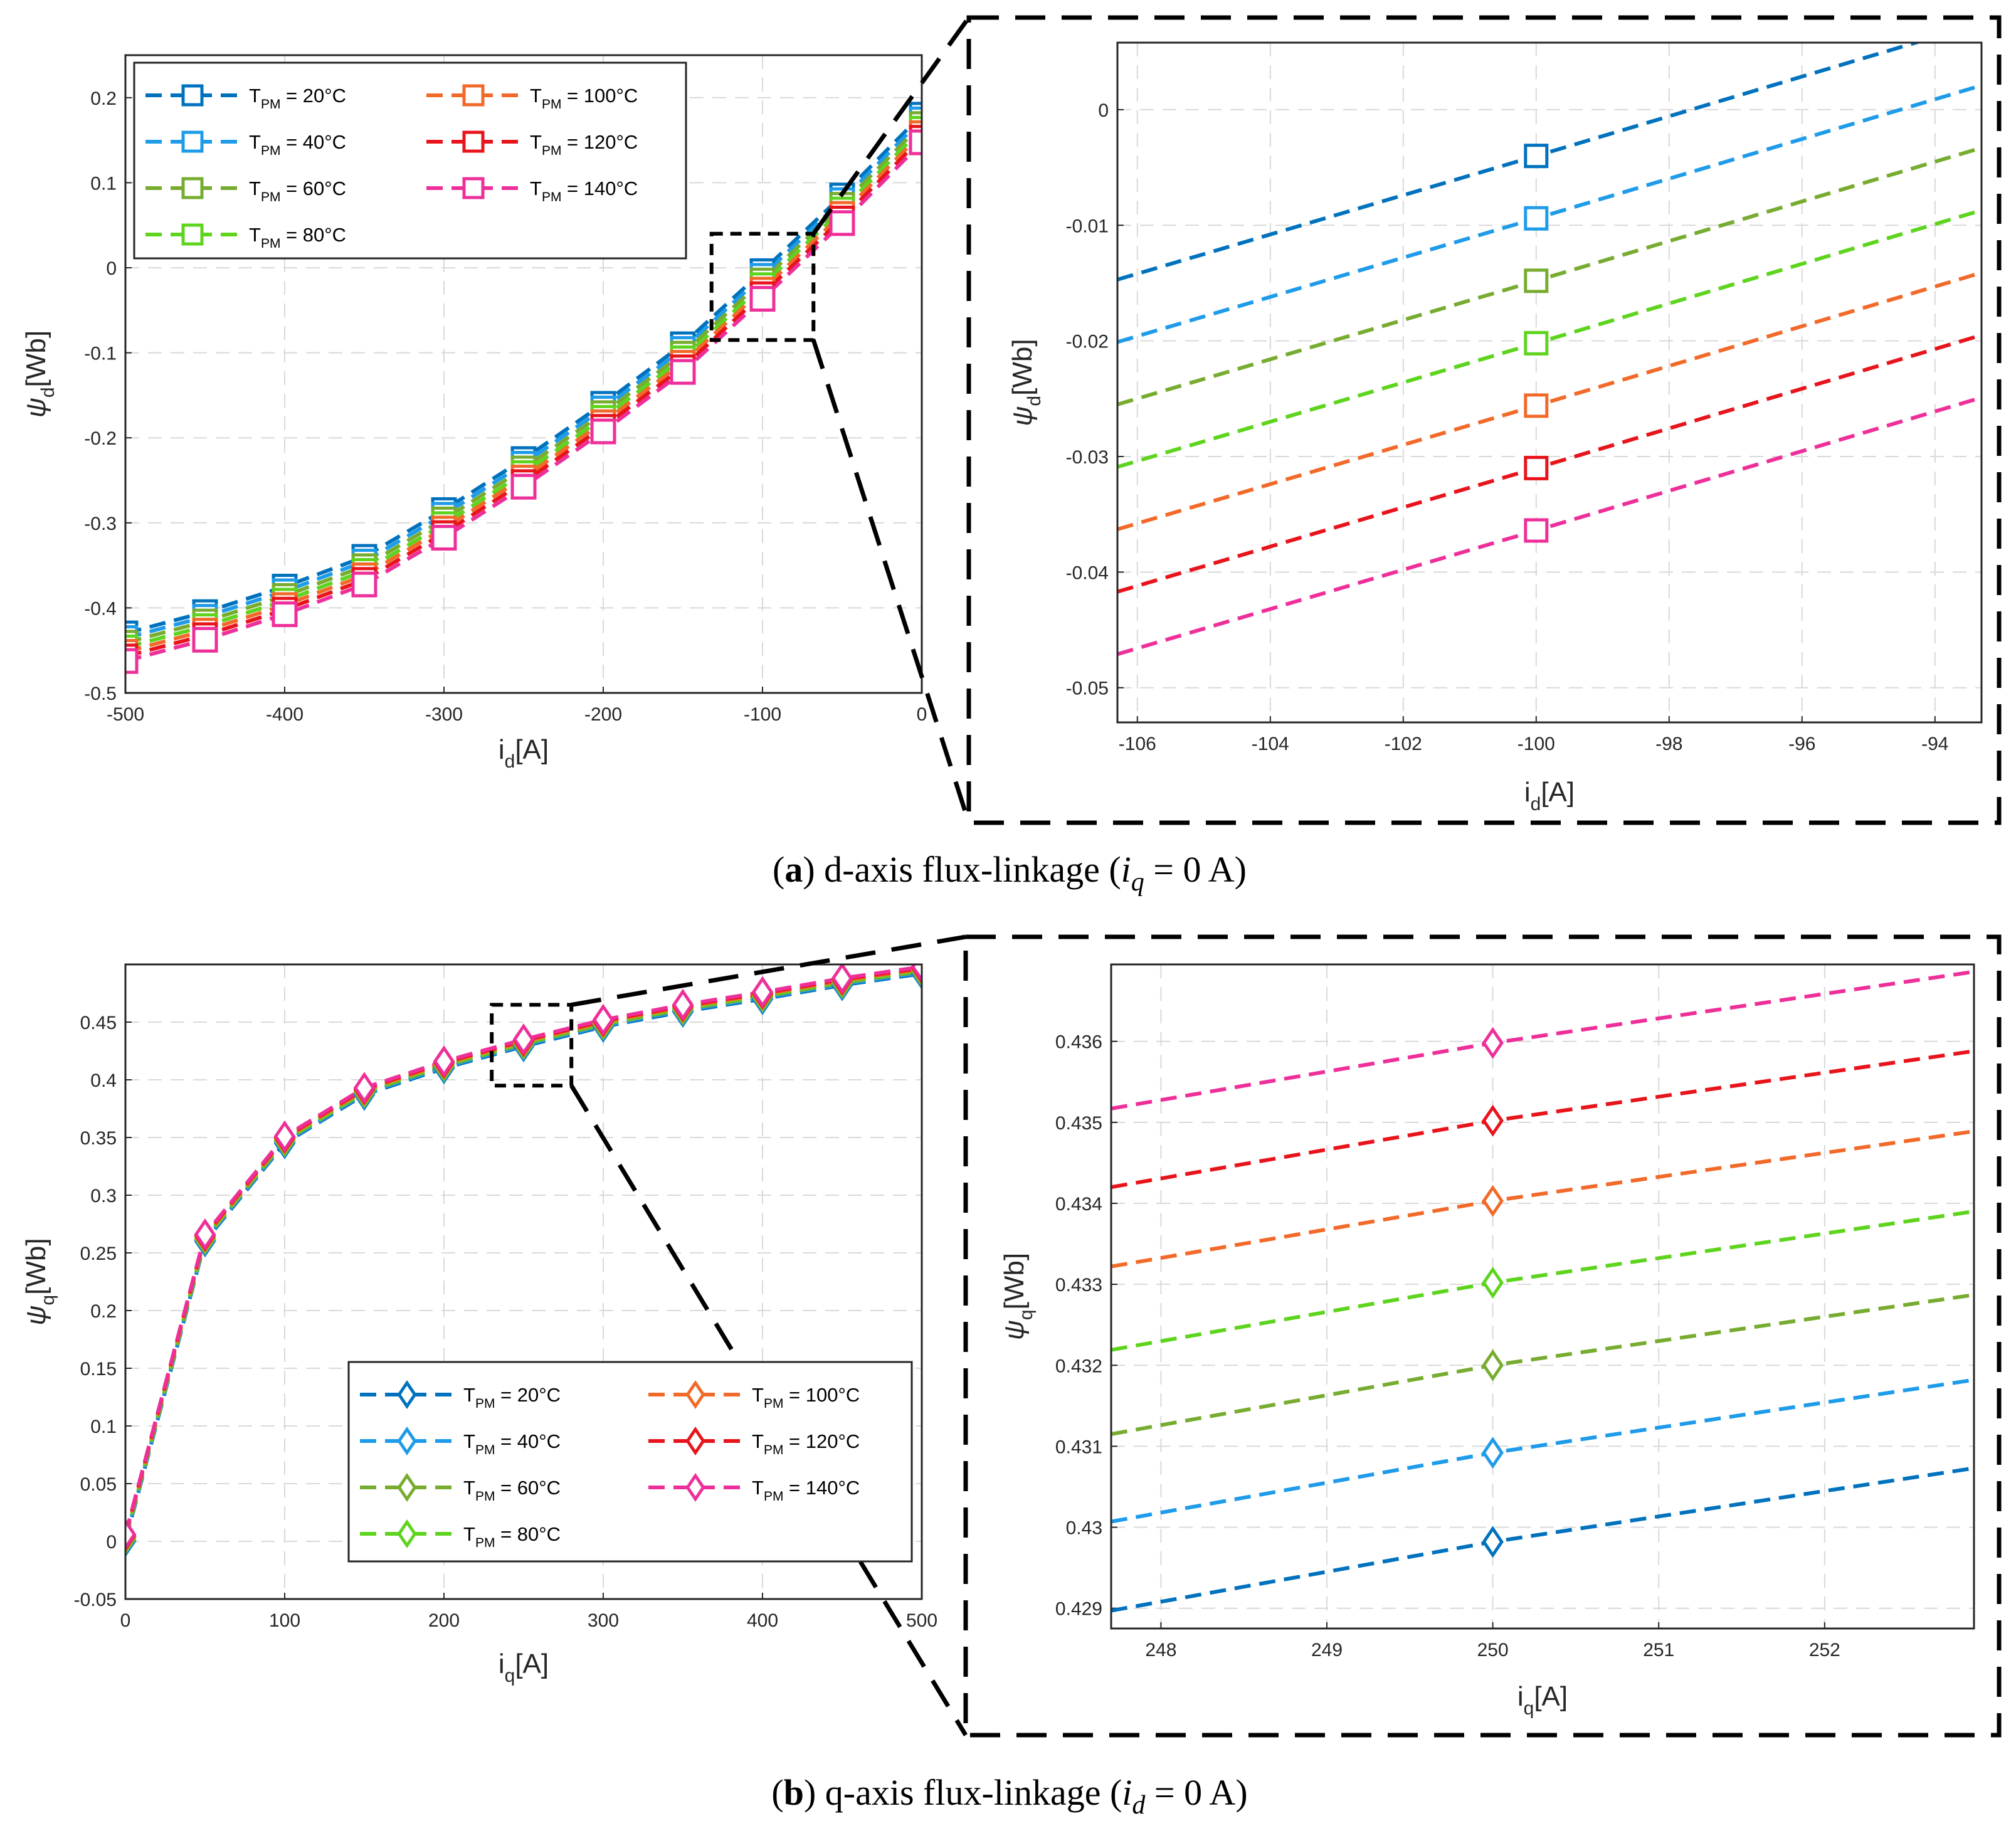  What do you see at coordinates (1126, 870) in the screenshot?
I see `caption-a-var: i` at bounding box center [1126, 870].